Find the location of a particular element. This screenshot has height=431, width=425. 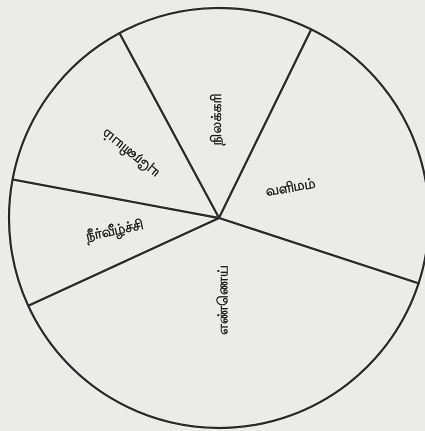

slice-label: நிலக்கரி is located at coordinates (217, 119).